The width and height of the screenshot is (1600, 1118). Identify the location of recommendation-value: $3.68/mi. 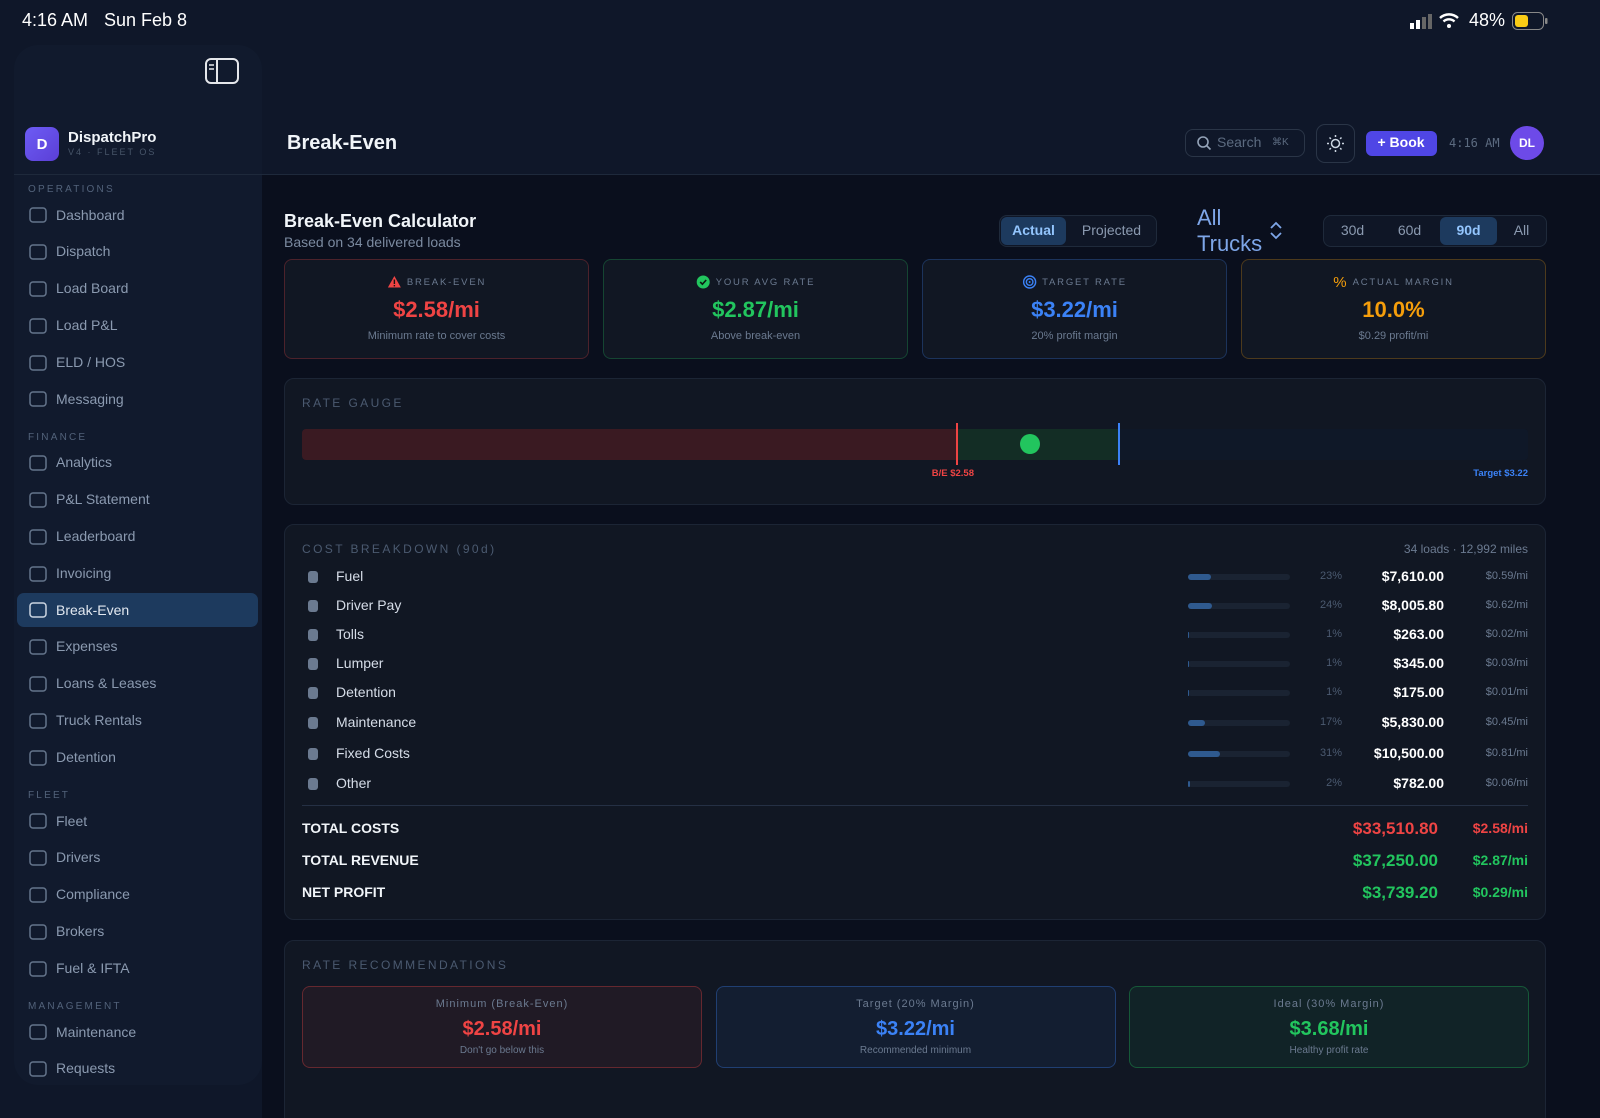
(1329, 1029).